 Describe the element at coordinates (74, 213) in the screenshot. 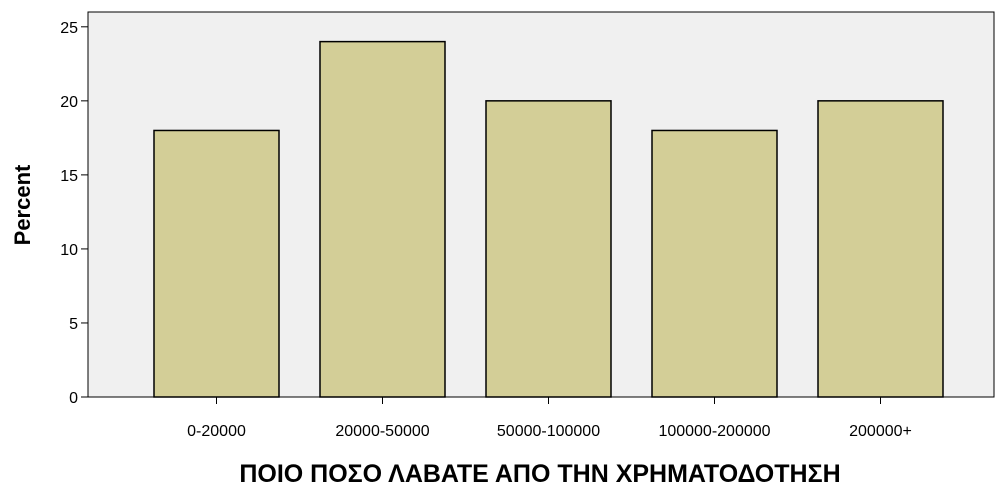

I see `y-axis: 0 5 10 15 20 25` at that location.